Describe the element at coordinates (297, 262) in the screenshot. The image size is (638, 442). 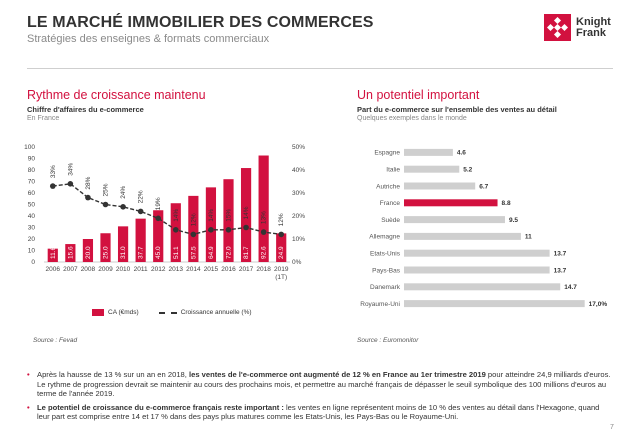
I see `y-right-tick-label: 0%` at that location.